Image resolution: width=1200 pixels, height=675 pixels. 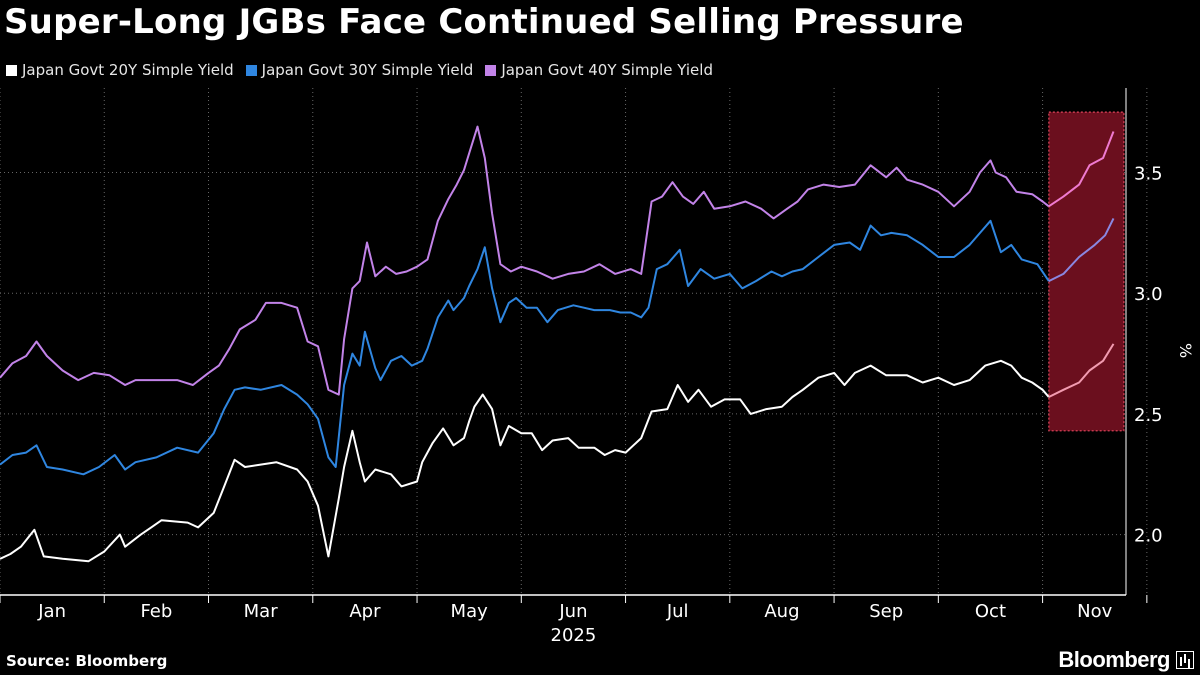 What do you see at coordinates (607, 70) in the screenshot?
I see `legend-label-40y: Japan Govt 40Y Simple Yield` at bounding box center [607, 70].